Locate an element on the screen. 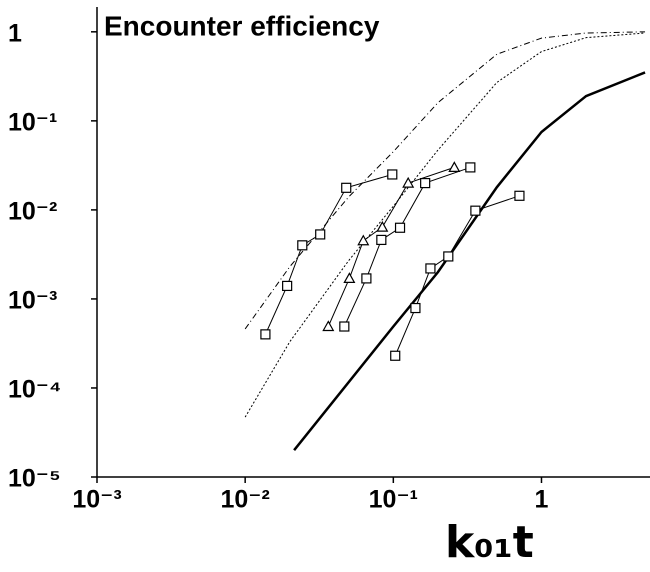 The image size is (650, 572). x-tick-label: 10⁻³ is located at coordinates (96, 500).